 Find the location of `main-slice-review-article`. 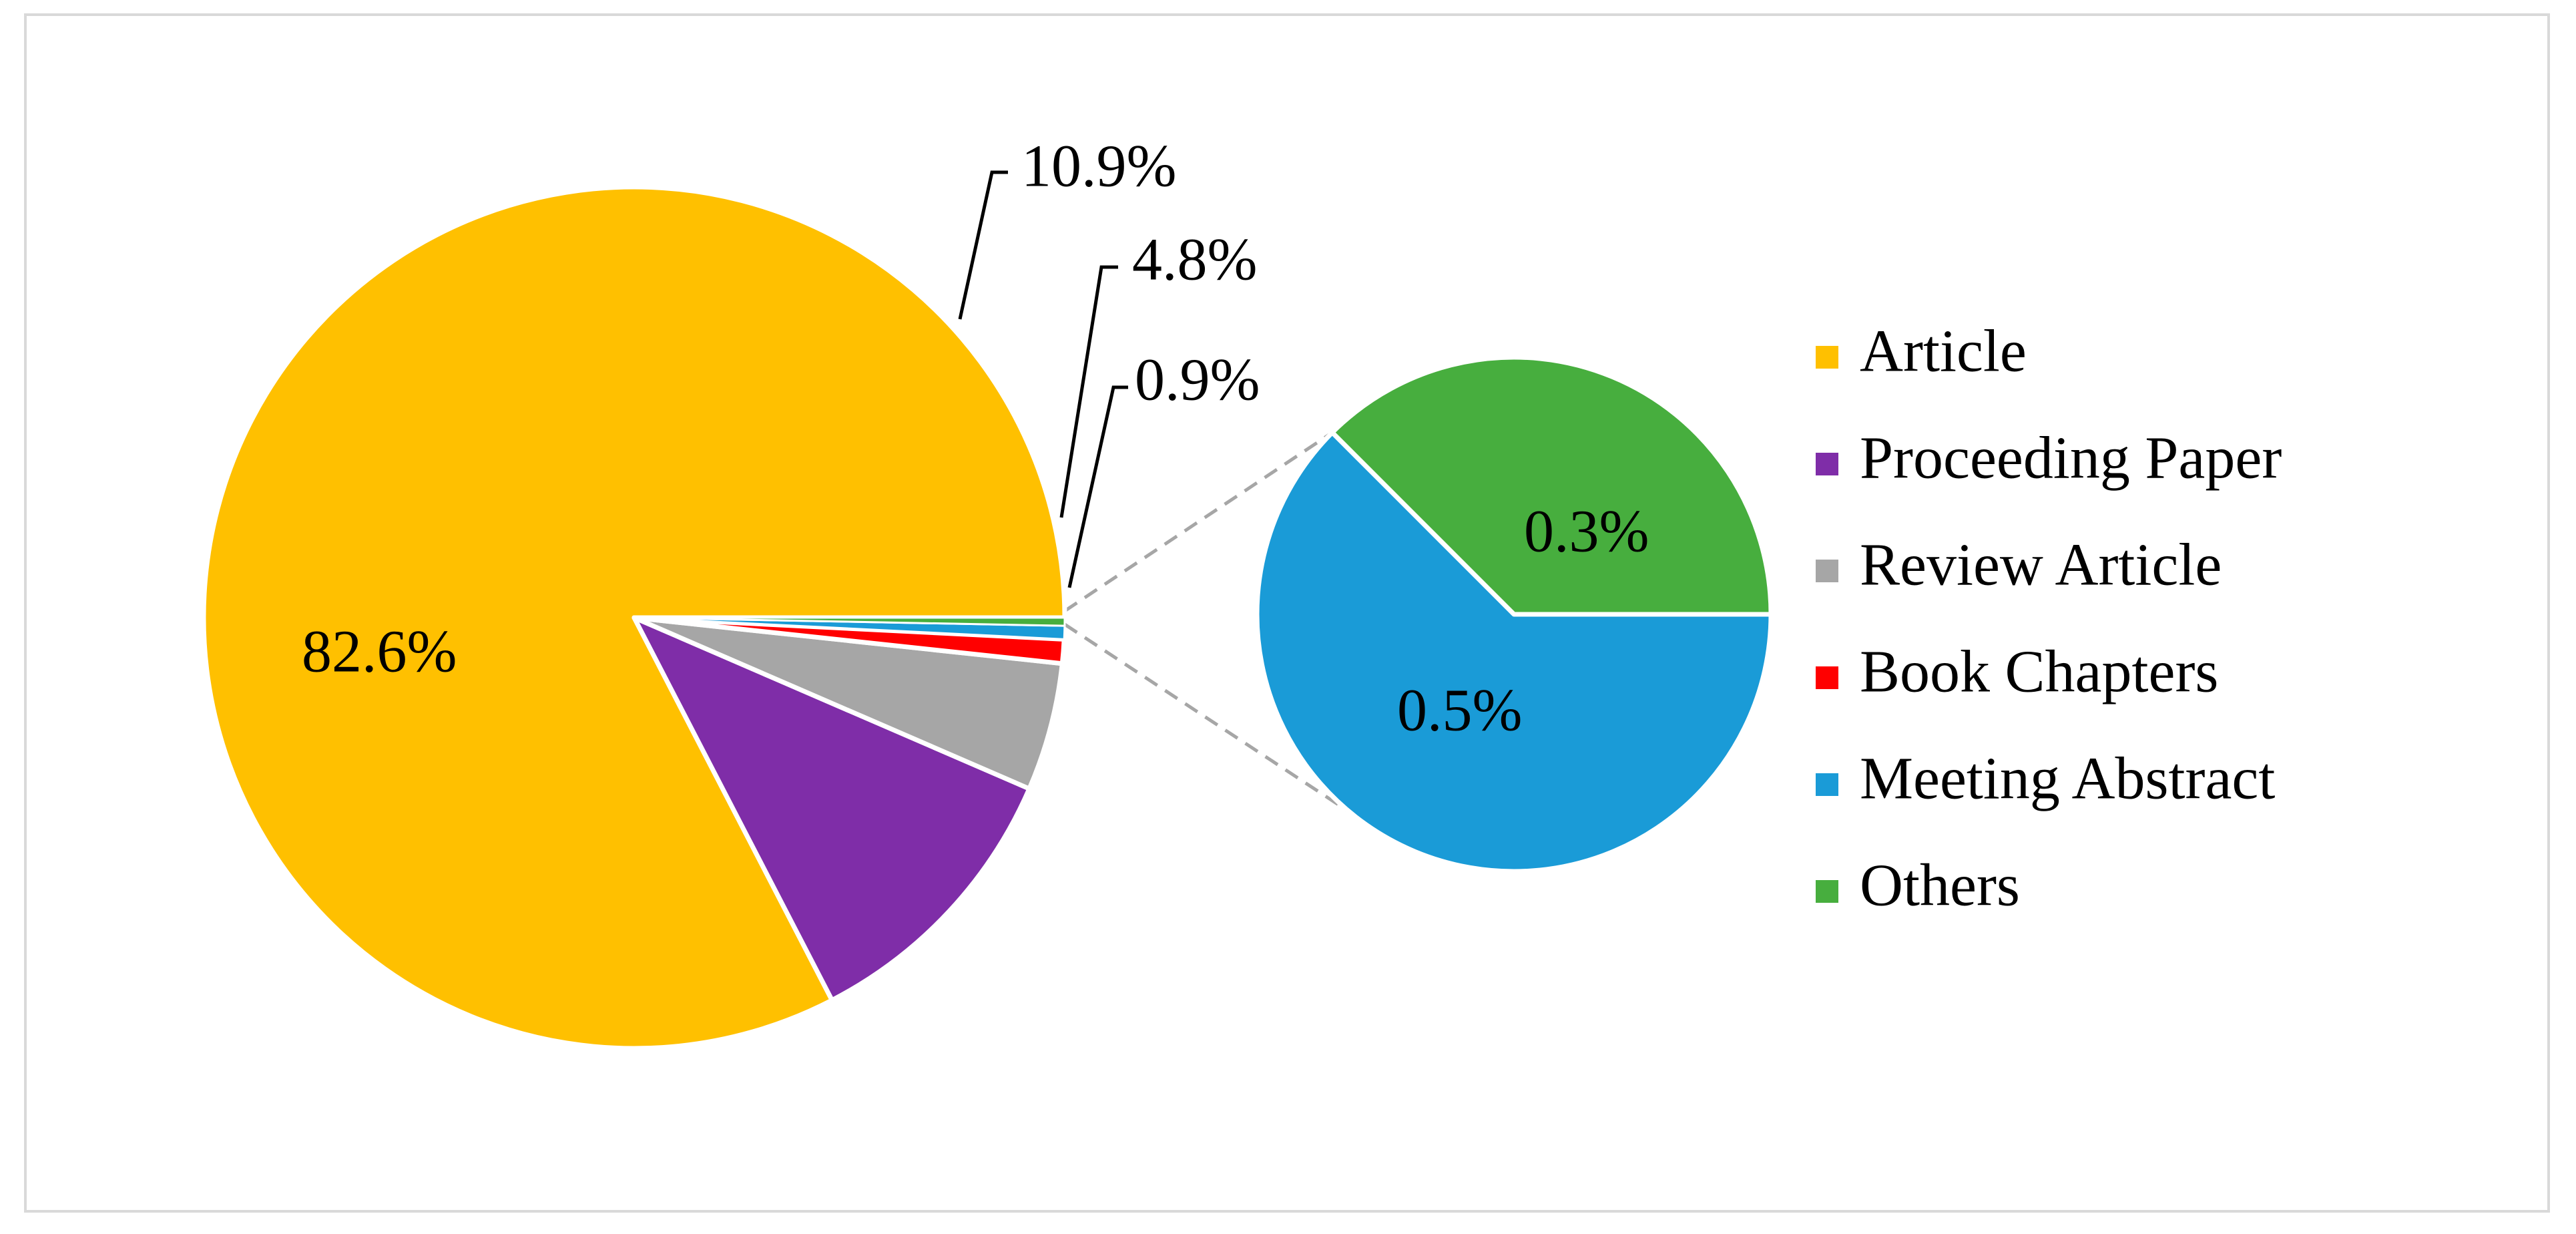

main-slice-review-article is located at coordinates (848, 703).